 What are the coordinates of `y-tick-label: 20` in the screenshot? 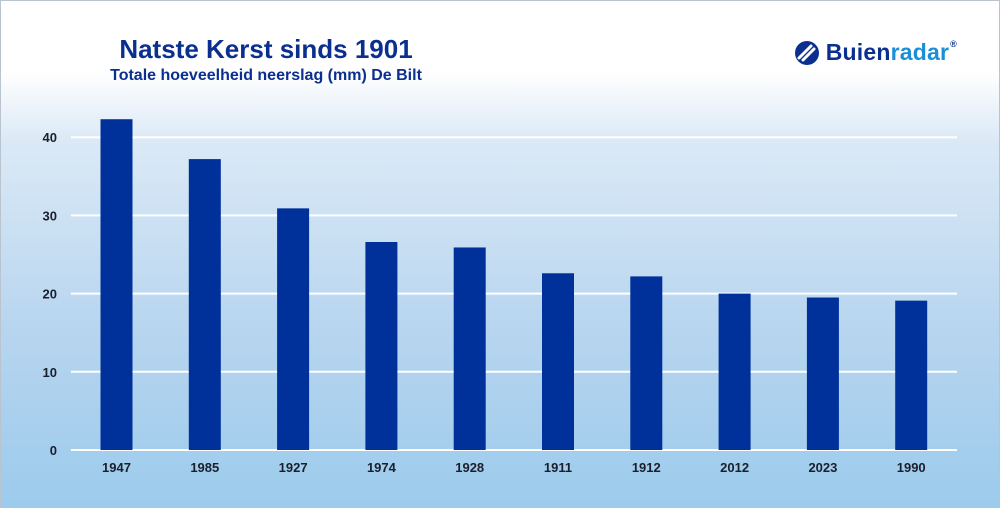 It's located at (50, 294).